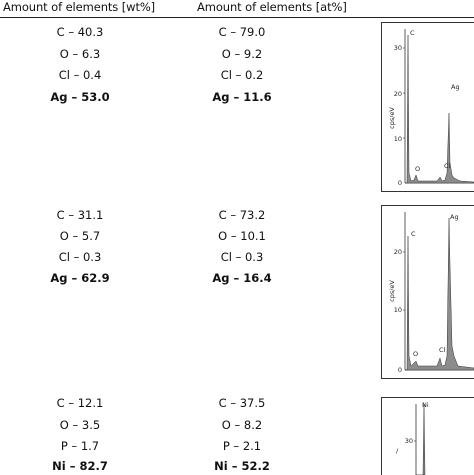  I want to click on wt-value-main: Ag – 62.9, so click(80, 278).